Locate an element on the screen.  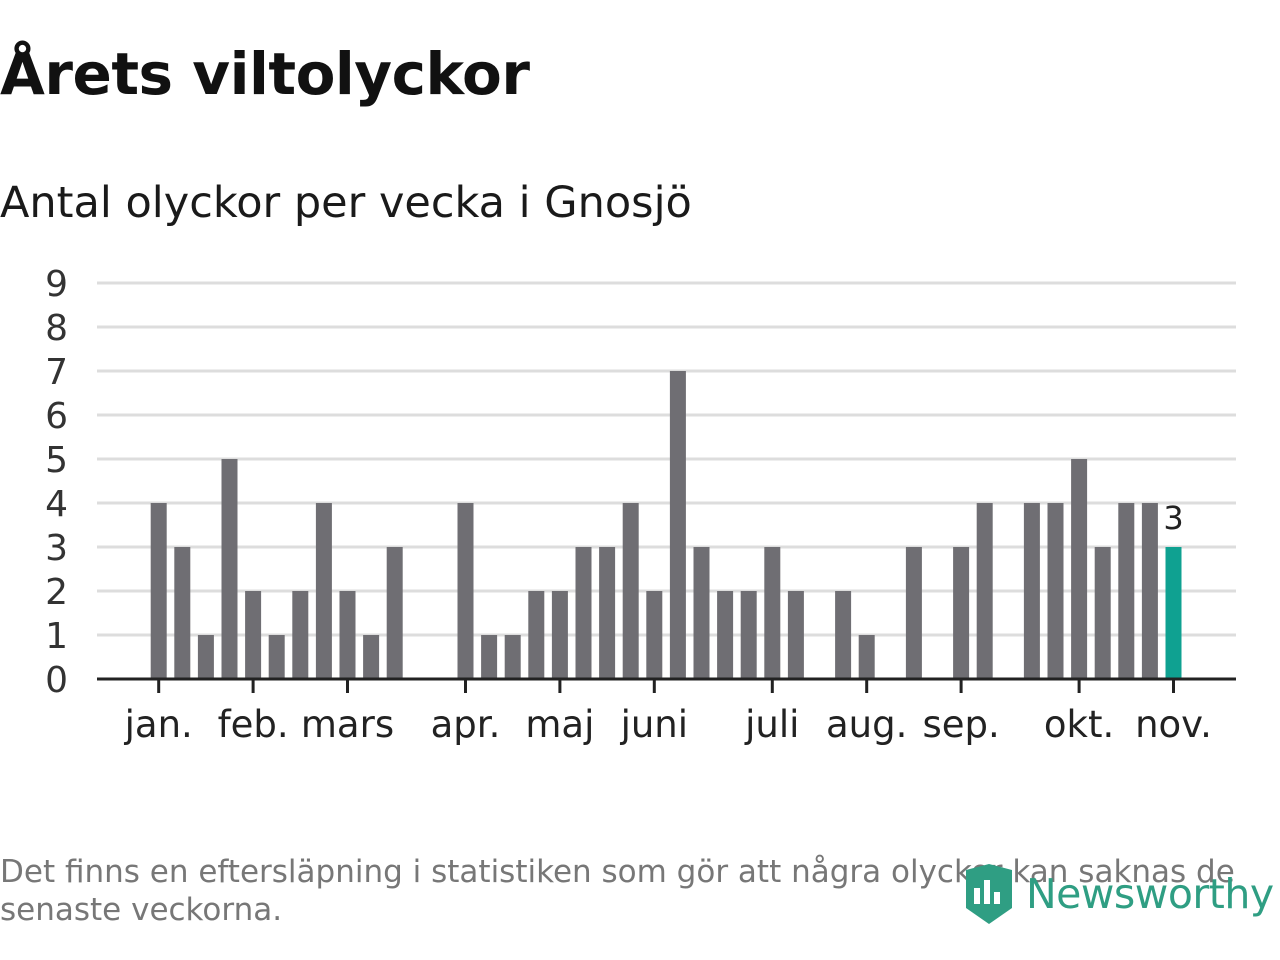
highlight-value-label: 3 is located at coordinates (1173, 518).